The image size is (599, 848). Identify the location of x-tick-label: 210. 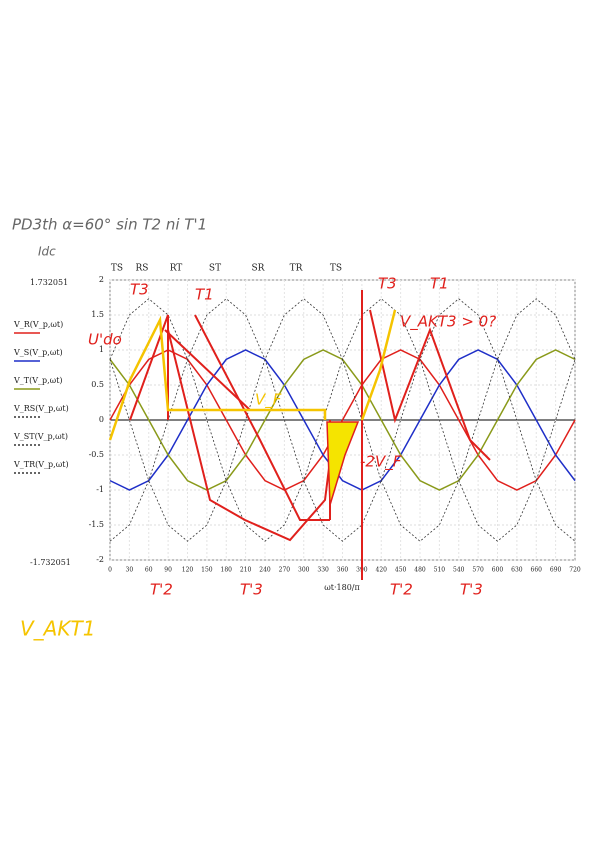
(246, 570).